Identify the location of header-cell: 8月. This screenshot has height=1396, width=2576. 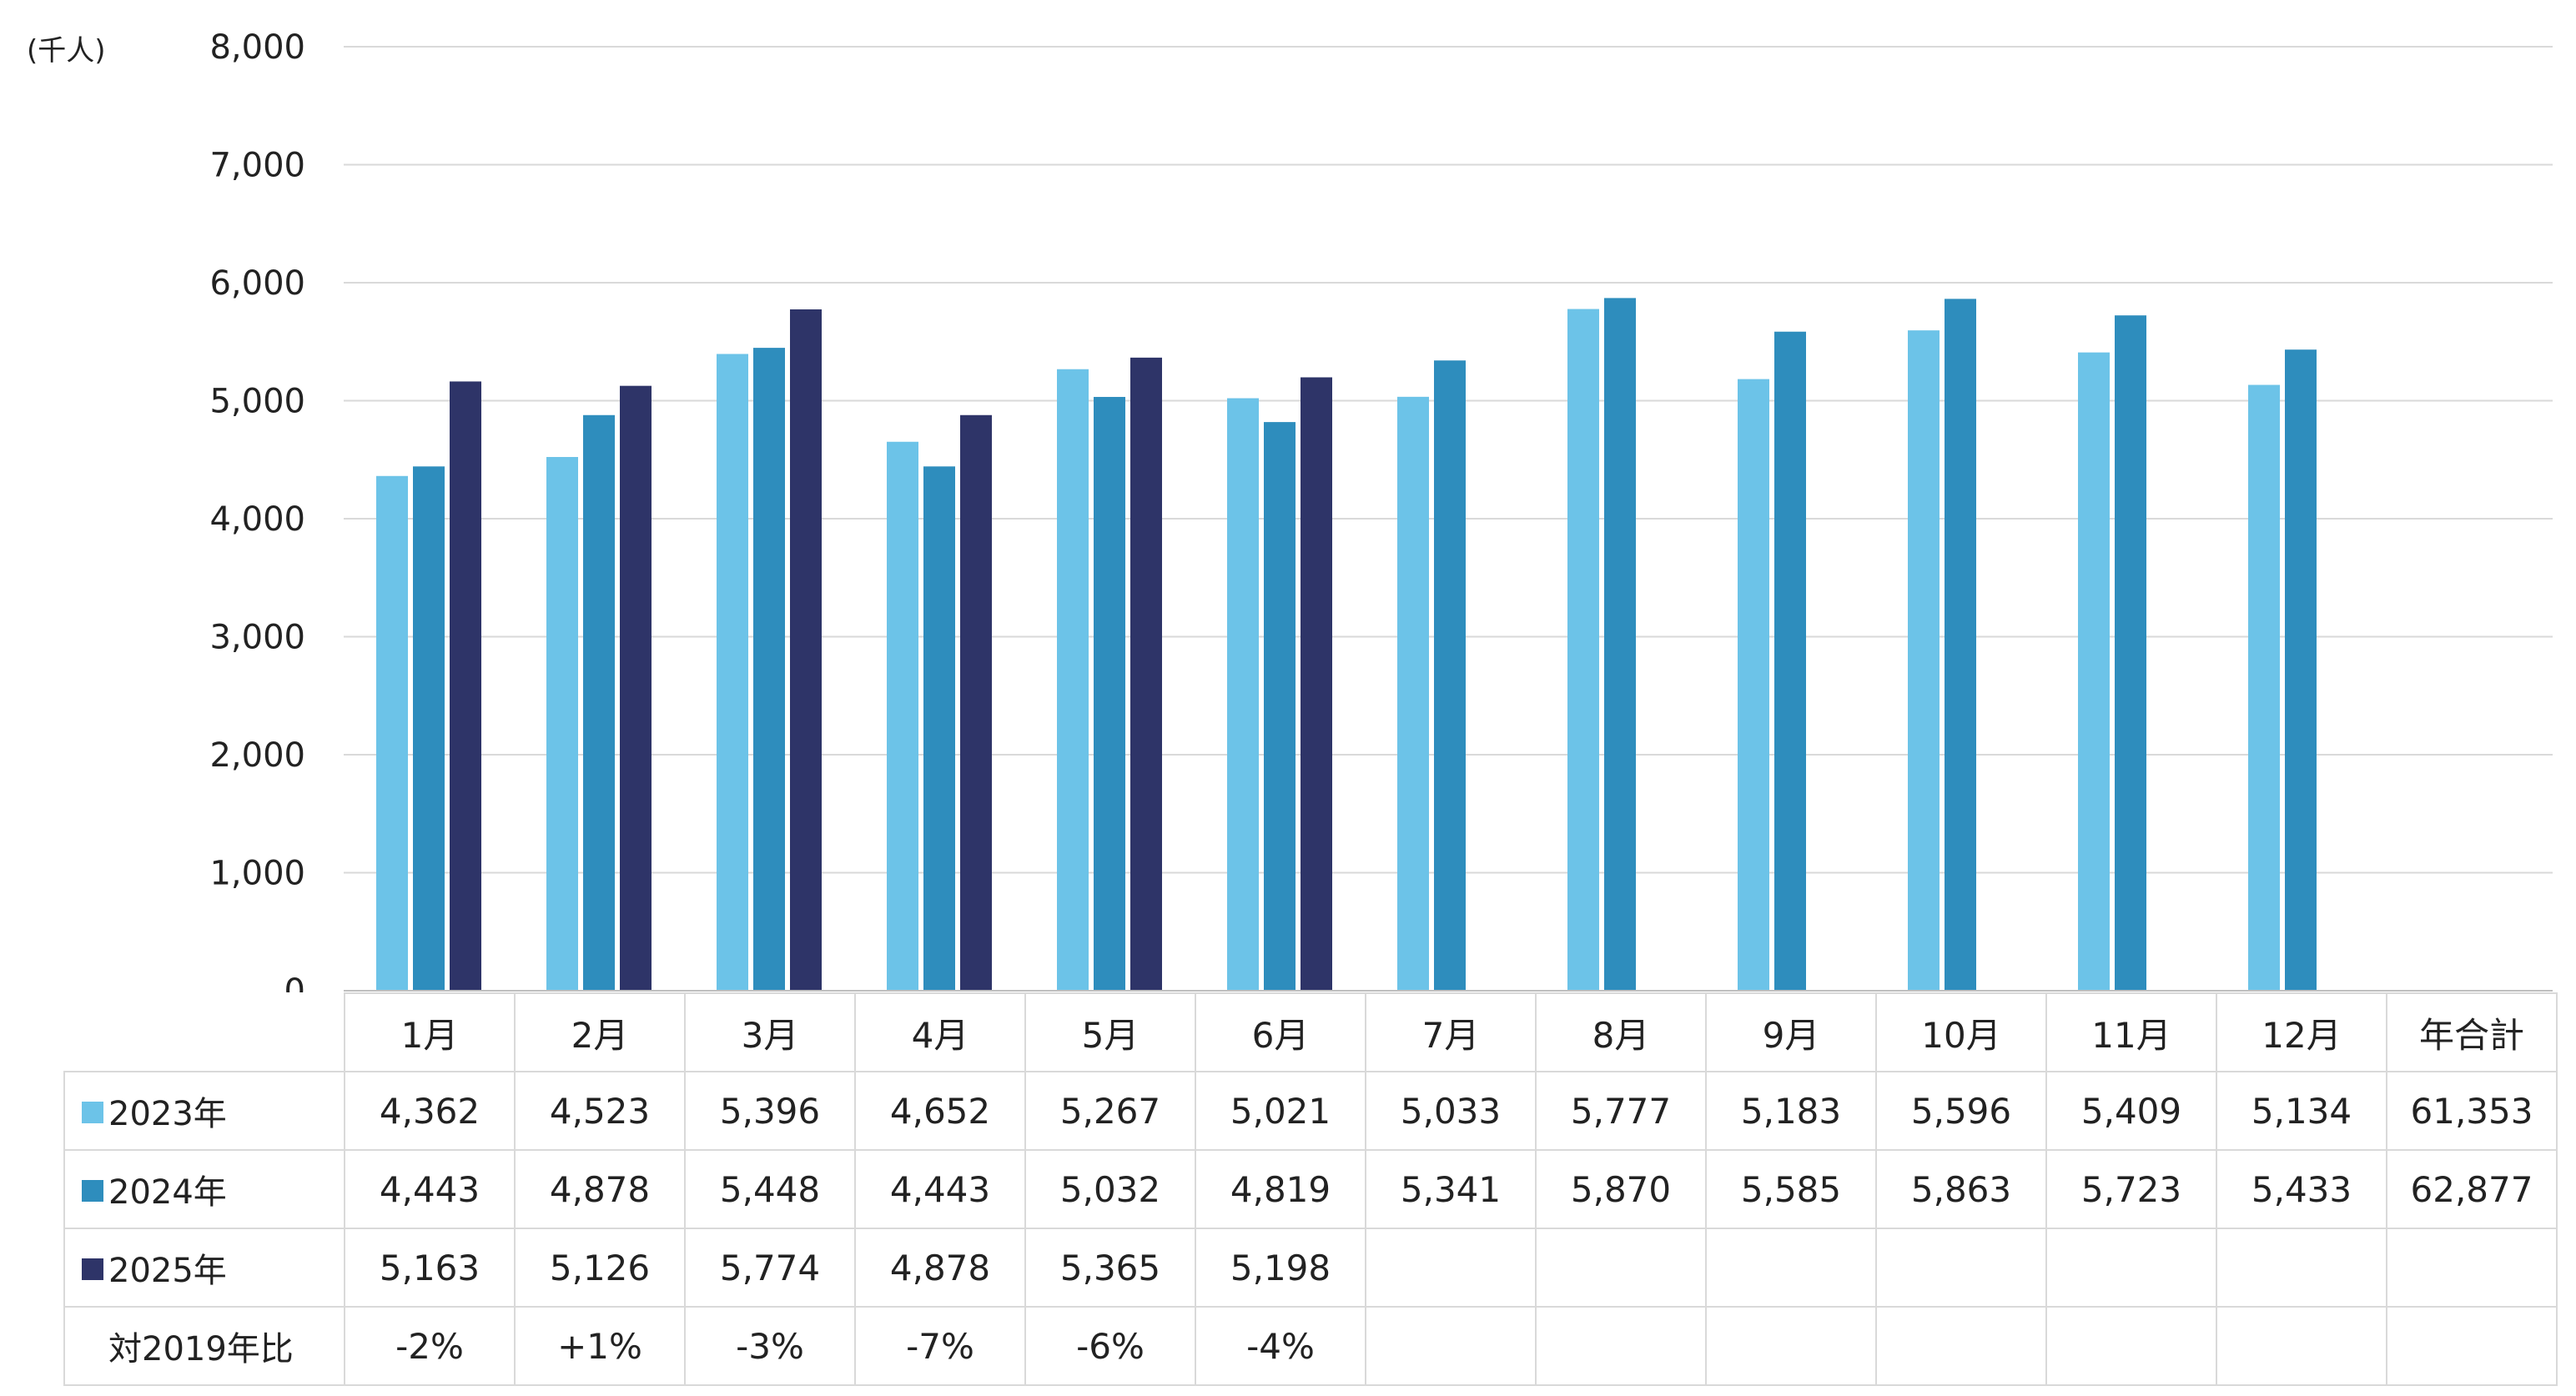
(1621, 1032).